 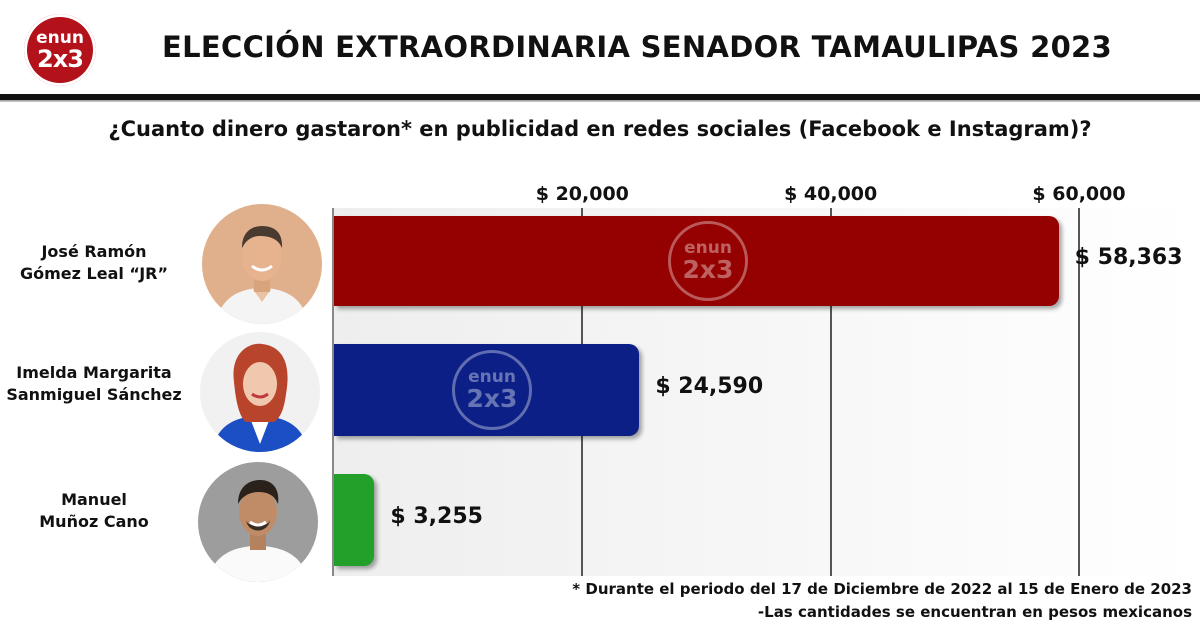 I want to click on candidate-photo-jose-ramon, so click(x=262, y=264).